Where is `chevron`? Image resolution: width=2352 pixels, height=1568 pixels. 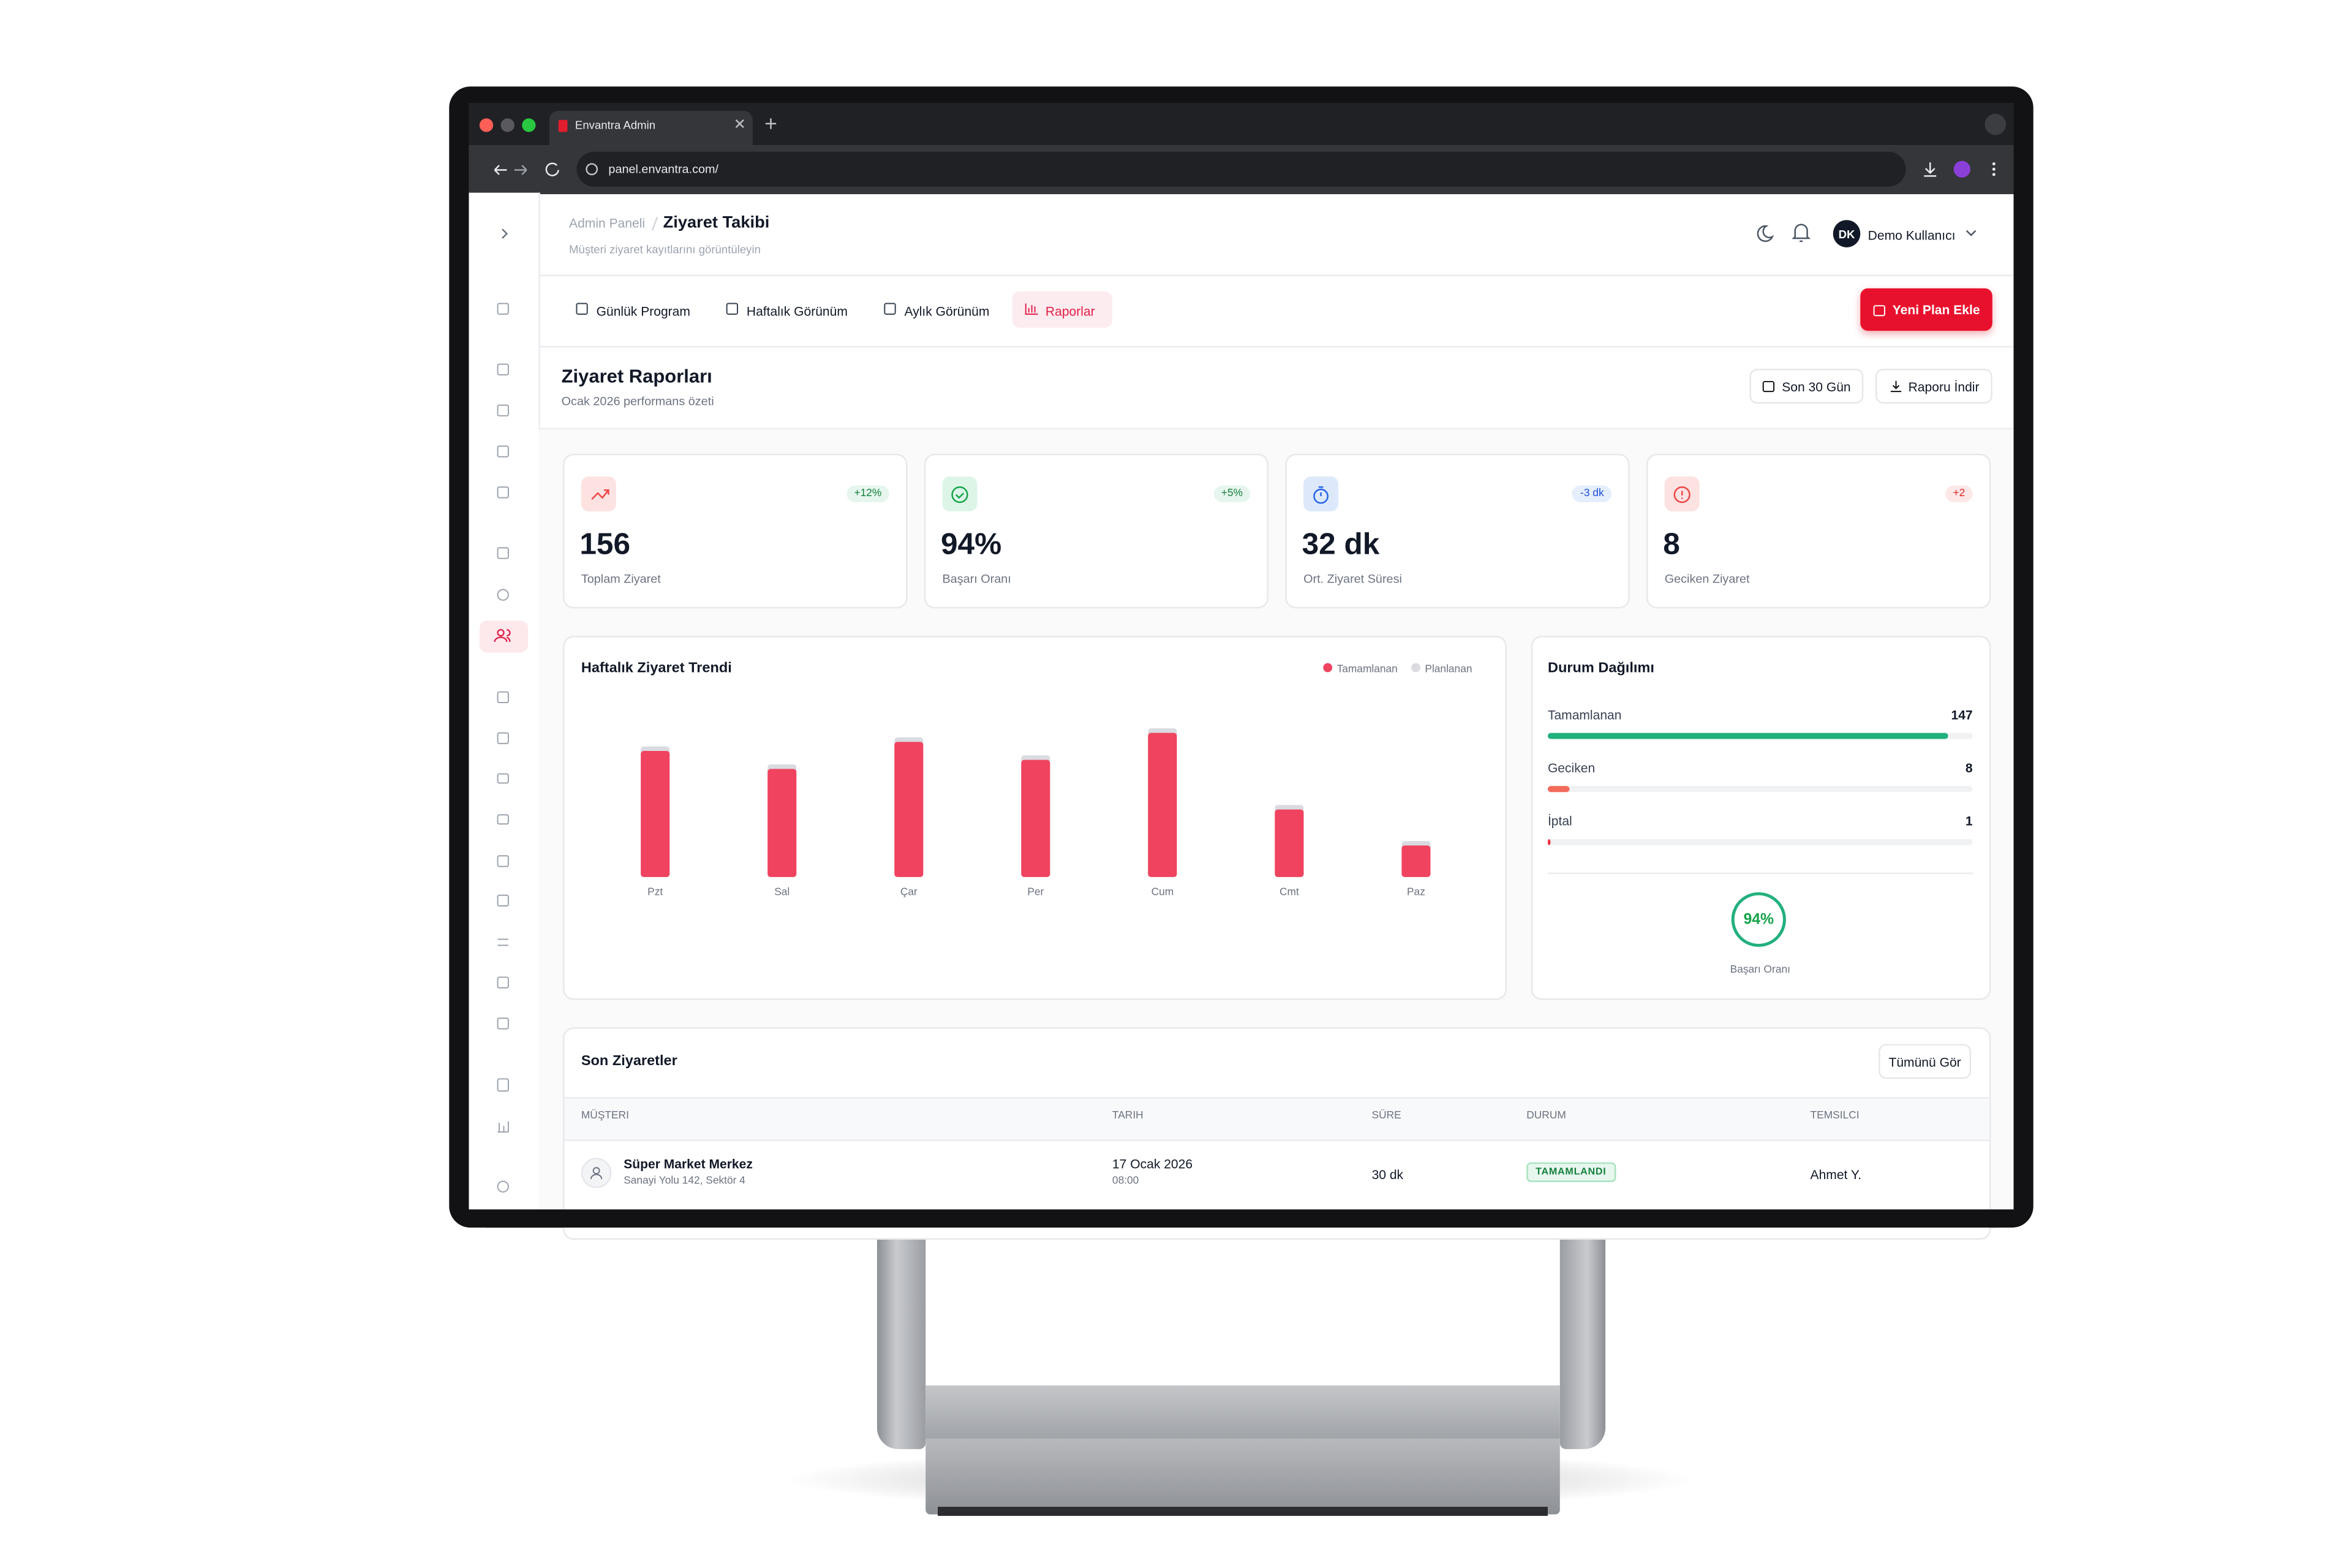
chevron is located at coordinates (1972, 233).